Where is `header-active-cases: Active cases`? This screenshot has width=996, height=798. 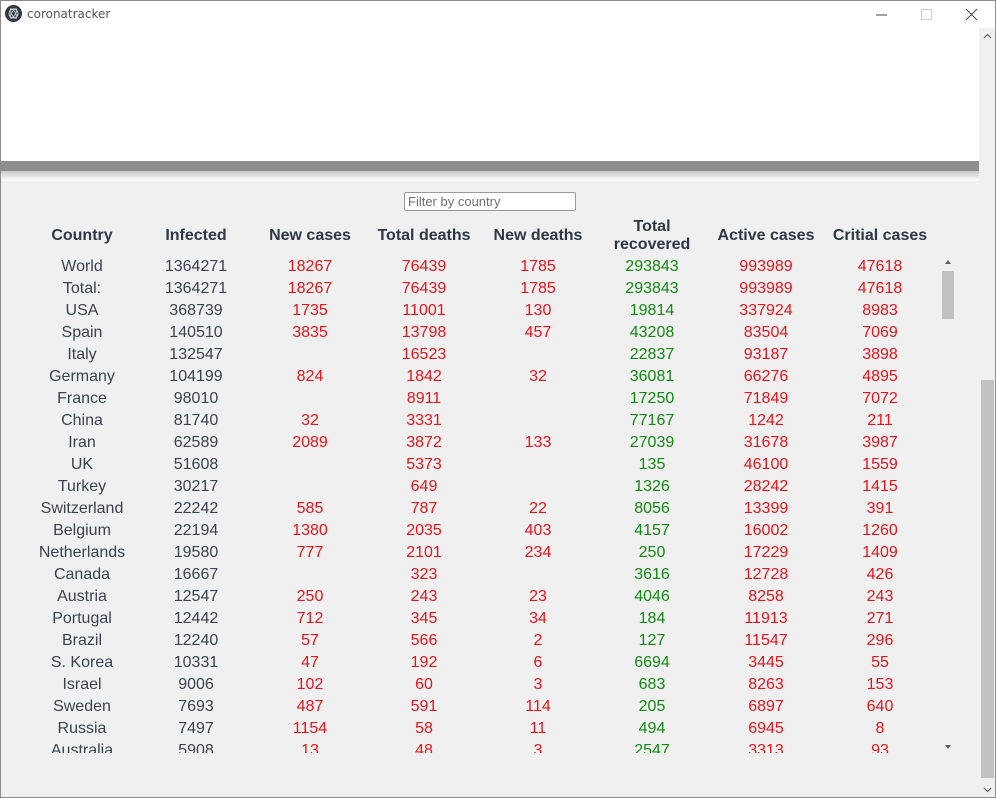
header-active-cases: Active cases is located at coordinates (766, 235).